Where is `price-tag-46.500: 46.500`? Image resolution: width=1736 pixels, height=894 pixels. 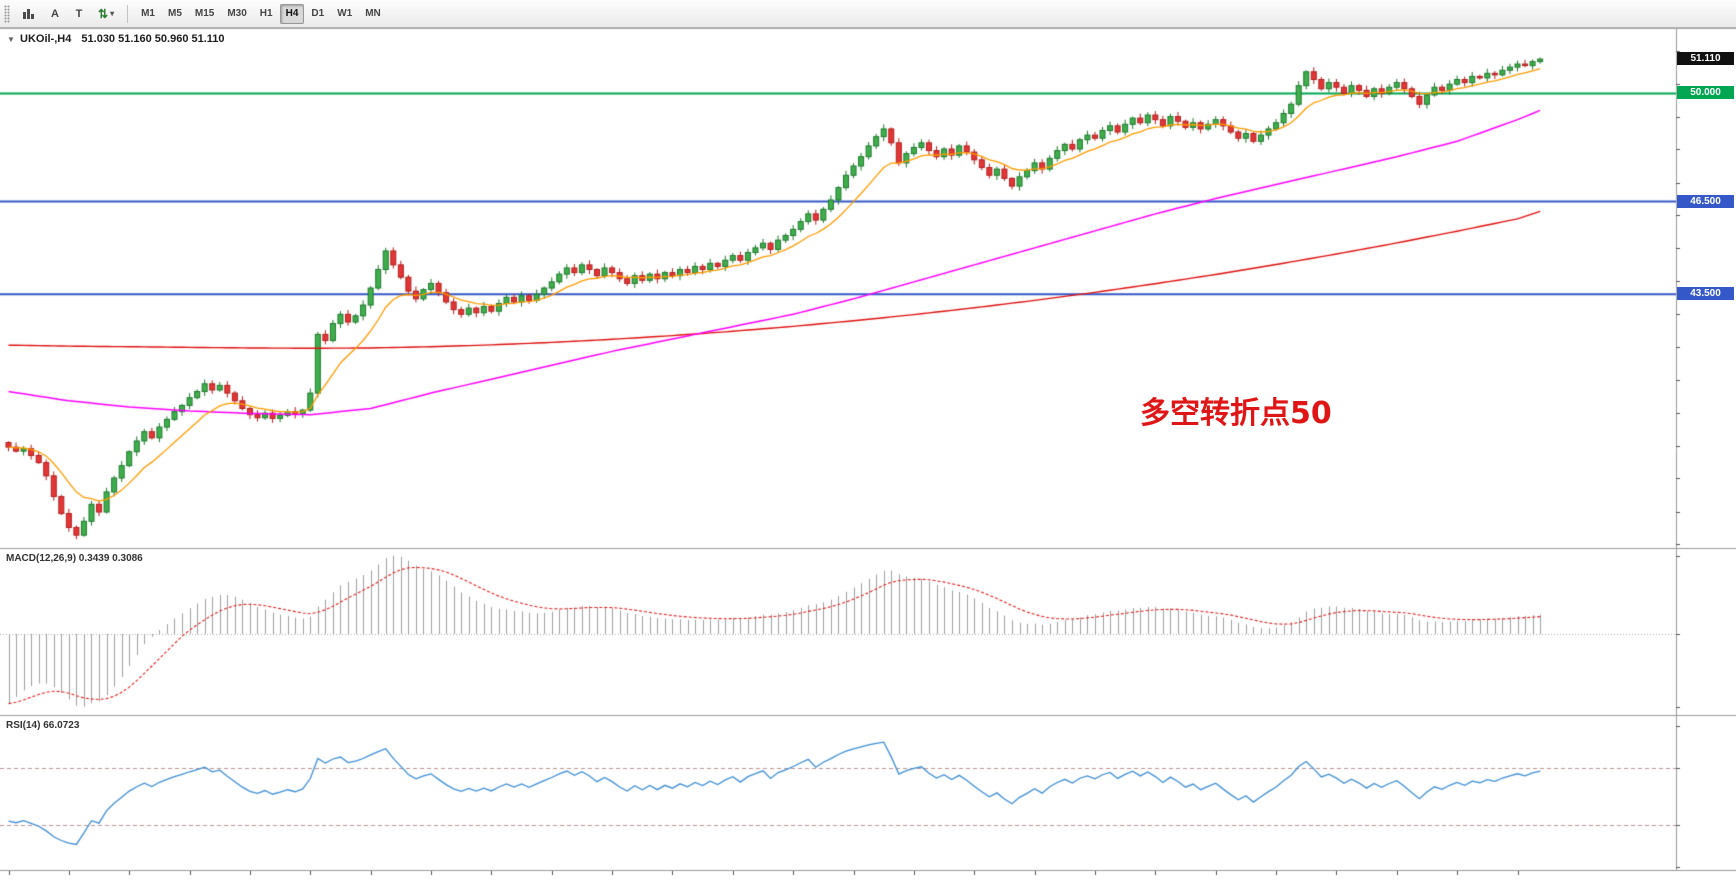 price-tag-46.500: 46.500 is located at coordinates (1705, 201).